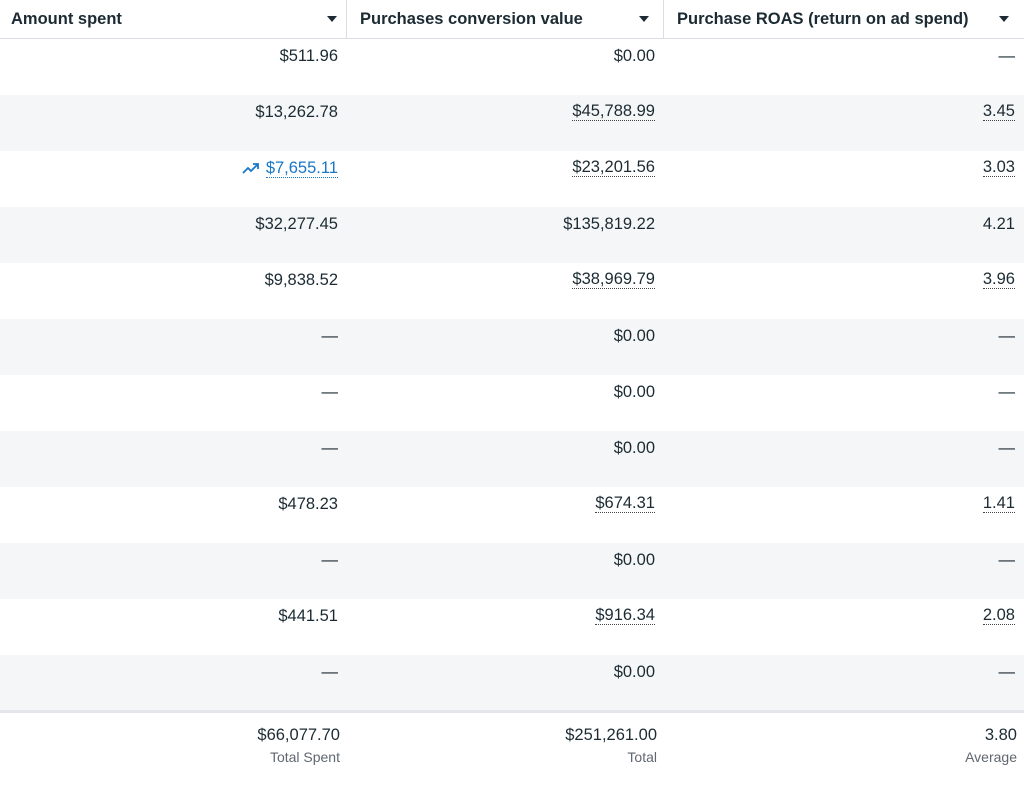 This screenshot has height=785, width=1024. What do you see at coordinates (308, 616) in the screenshot?
I see `amount-spent-value: $441.51` at bounding box center [308, 616].